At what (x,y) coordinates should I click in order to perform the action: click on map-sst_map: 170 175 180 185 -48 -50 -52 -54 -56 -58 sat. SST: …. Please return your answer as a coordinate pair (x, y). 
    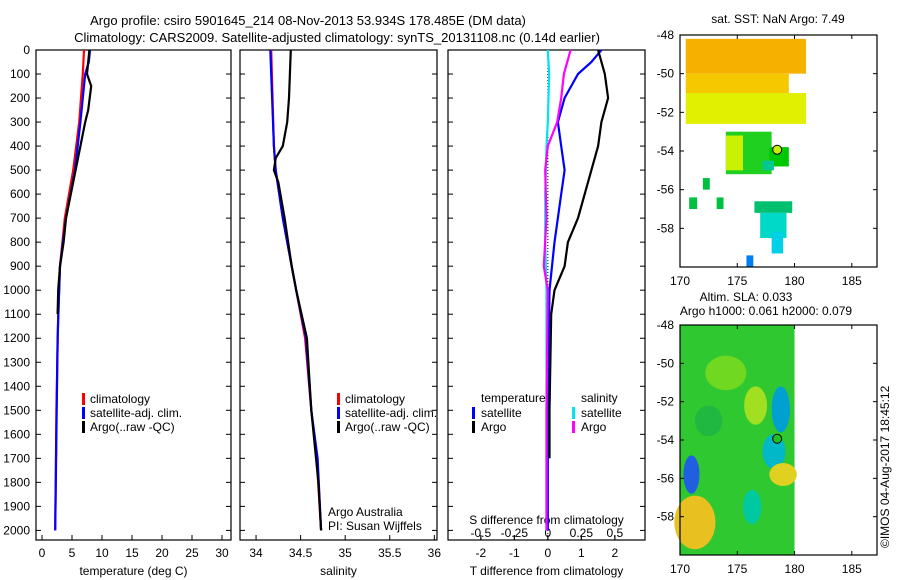
    Looking at the image, I should click on (767, 150).